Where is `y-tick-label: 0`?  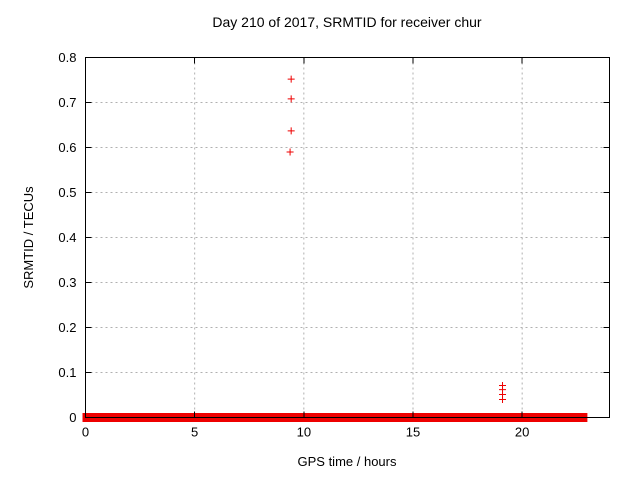
y-tick-label: 0 is located at coordinates (72, 417).